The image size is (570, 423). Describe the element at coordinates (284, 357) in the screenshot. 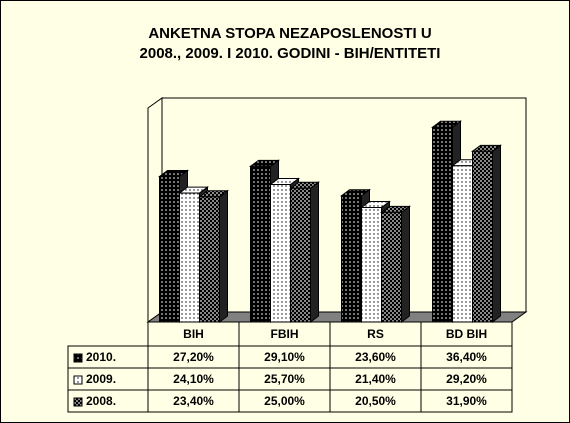

I see `data-label: 29,10%` at that location.